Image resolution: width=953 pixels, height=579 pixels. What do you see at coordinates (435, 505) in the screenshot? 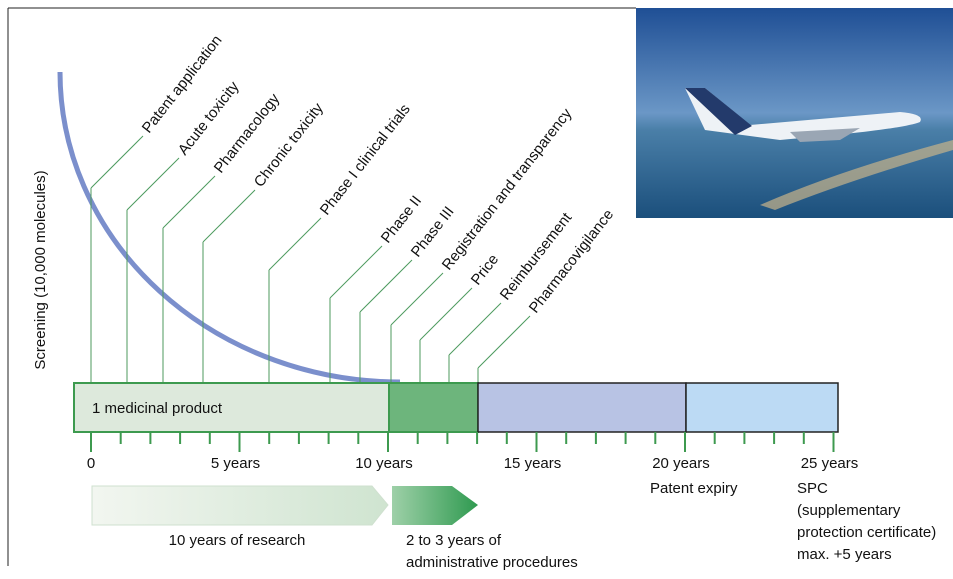
I see `admin-arrow` at bounding box center [435, 505].